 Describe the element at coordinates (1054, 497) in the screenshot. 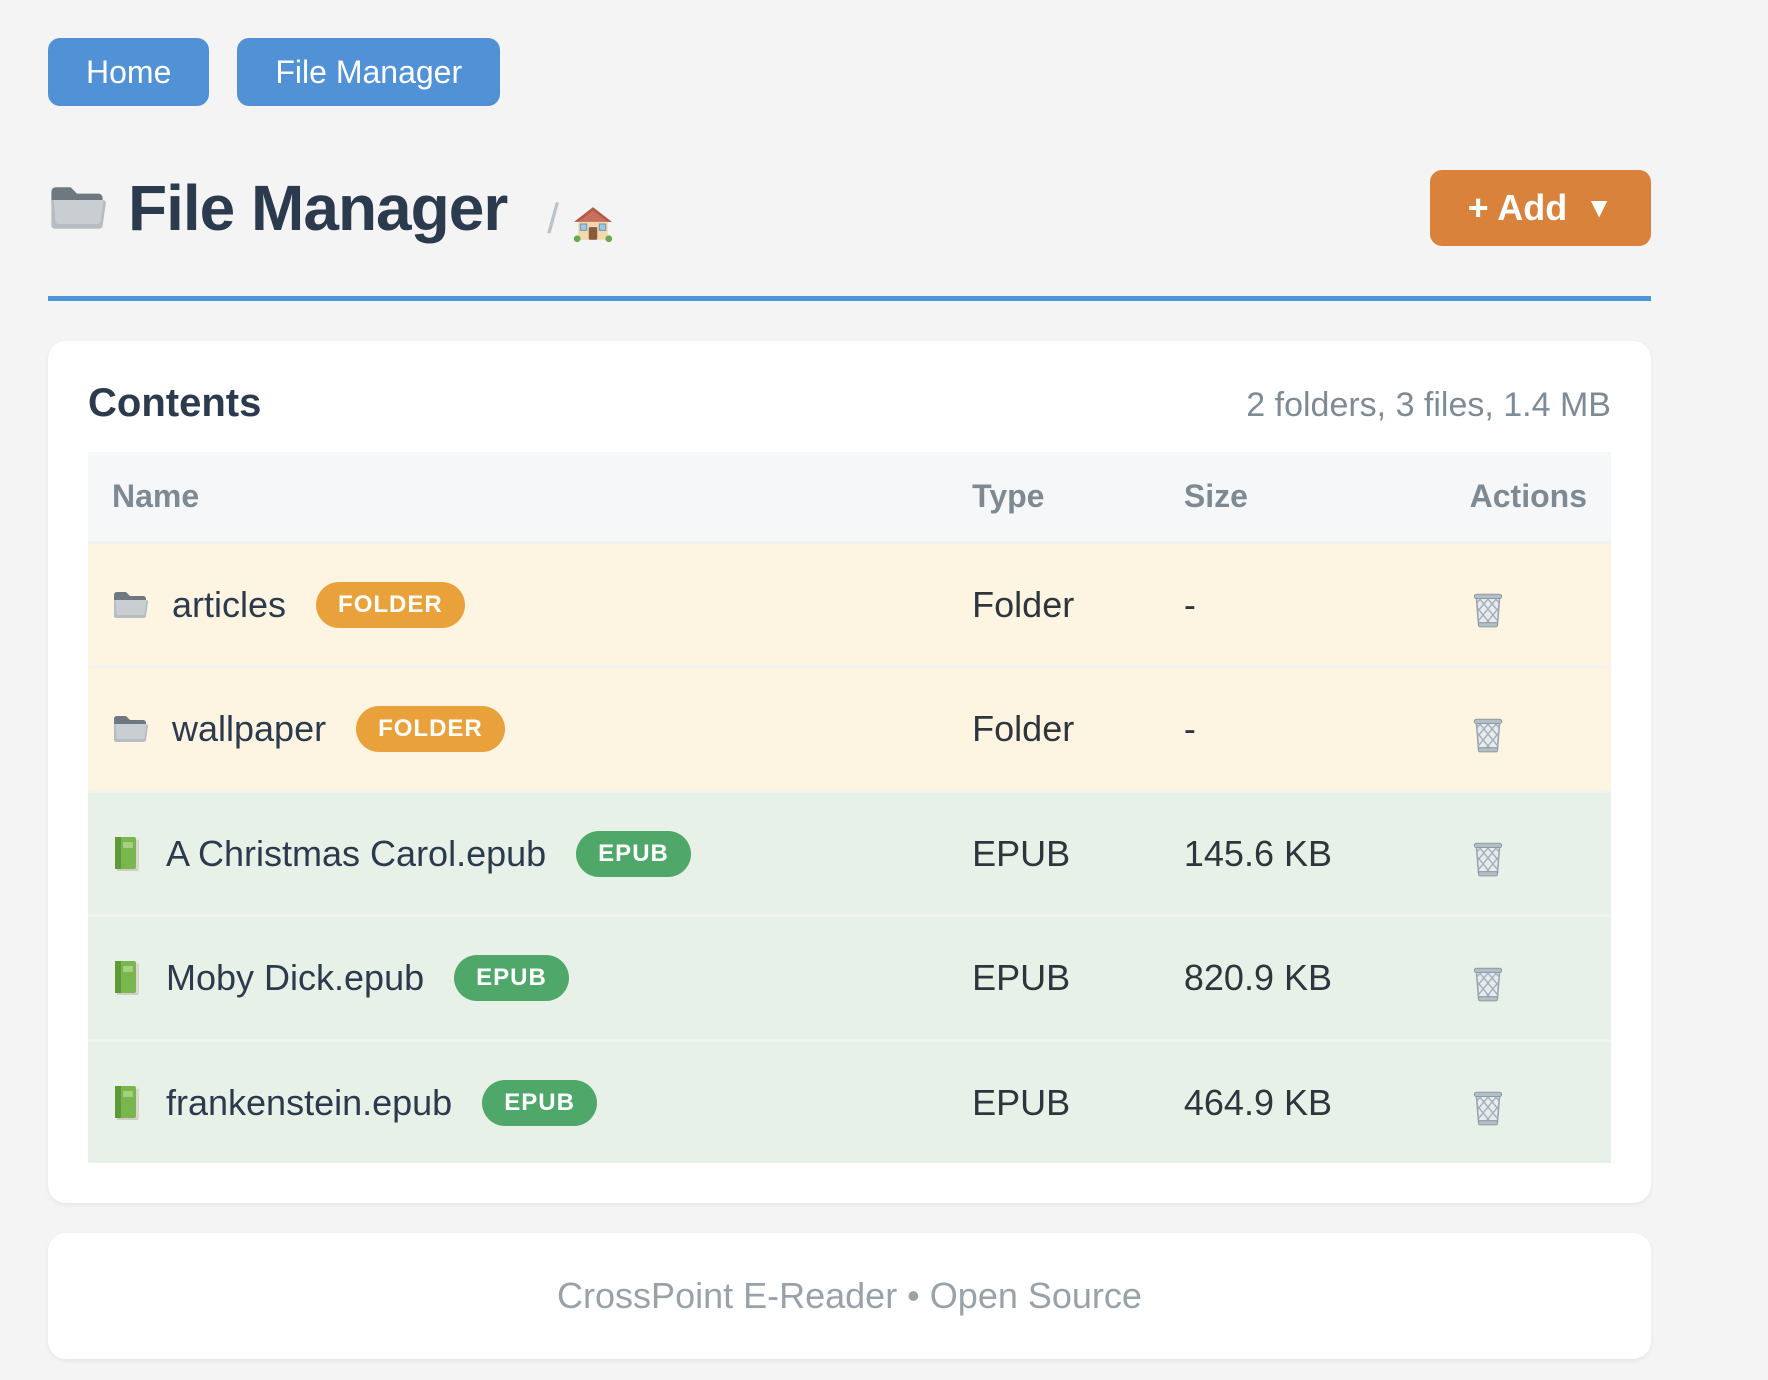

I see `column-header-type: Type` at that location.